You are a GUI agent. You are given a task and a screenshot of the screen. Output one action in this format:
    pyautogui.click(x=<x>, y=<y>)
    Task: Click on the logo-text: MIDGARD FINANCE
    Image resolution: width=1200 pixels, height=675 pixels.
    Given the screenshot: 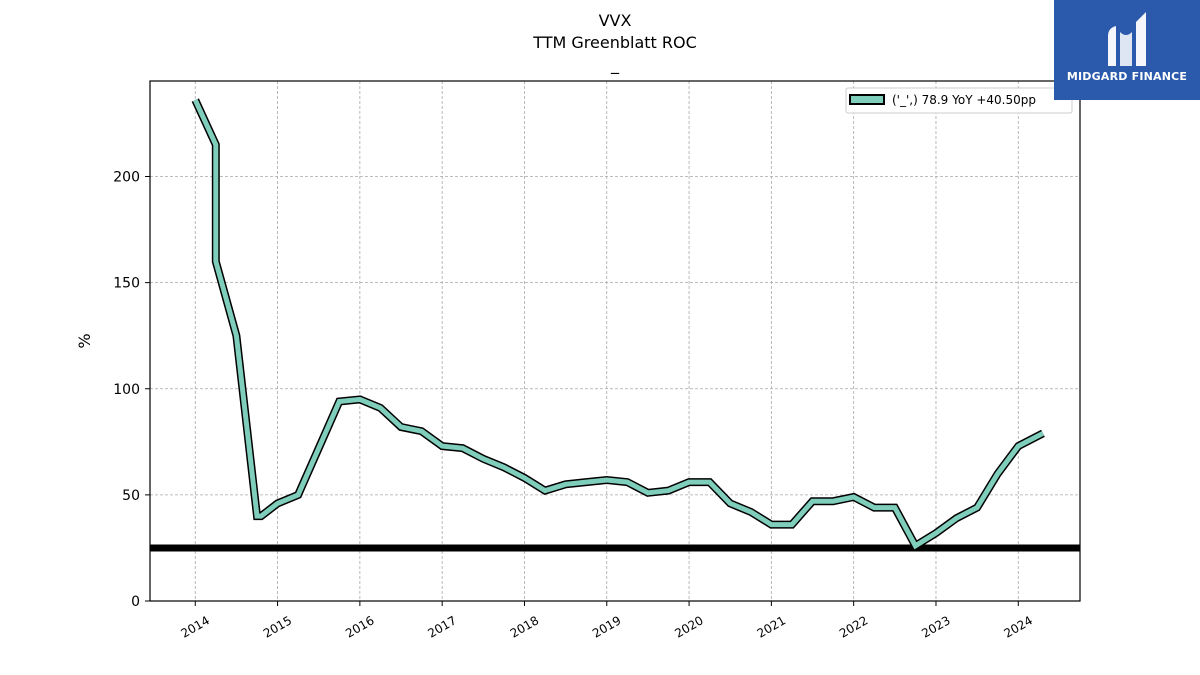 What is the action you would take?
    pyautogui.click(x=1127, y=76)
    